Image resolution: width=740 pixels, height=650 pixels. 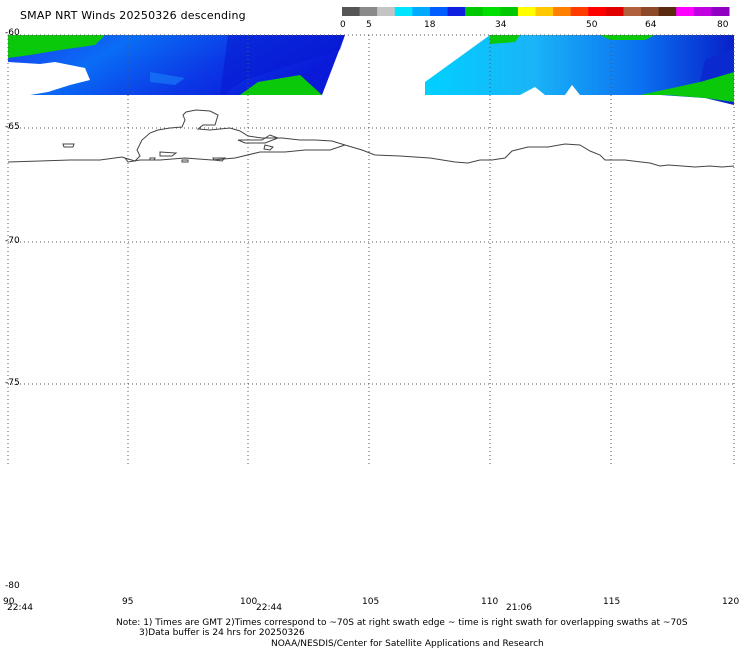 What do you see at coordinates (579, 70) in the screenshot?
I see `wind-swath-right` at bounding box center [579, 70].